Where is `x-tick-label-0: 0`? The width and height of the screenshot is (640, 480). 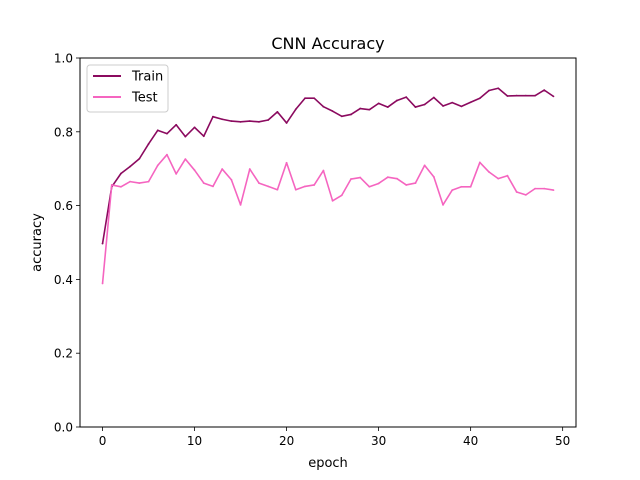
x-tick-label-0: 0 is located at coordinates (103, 441).